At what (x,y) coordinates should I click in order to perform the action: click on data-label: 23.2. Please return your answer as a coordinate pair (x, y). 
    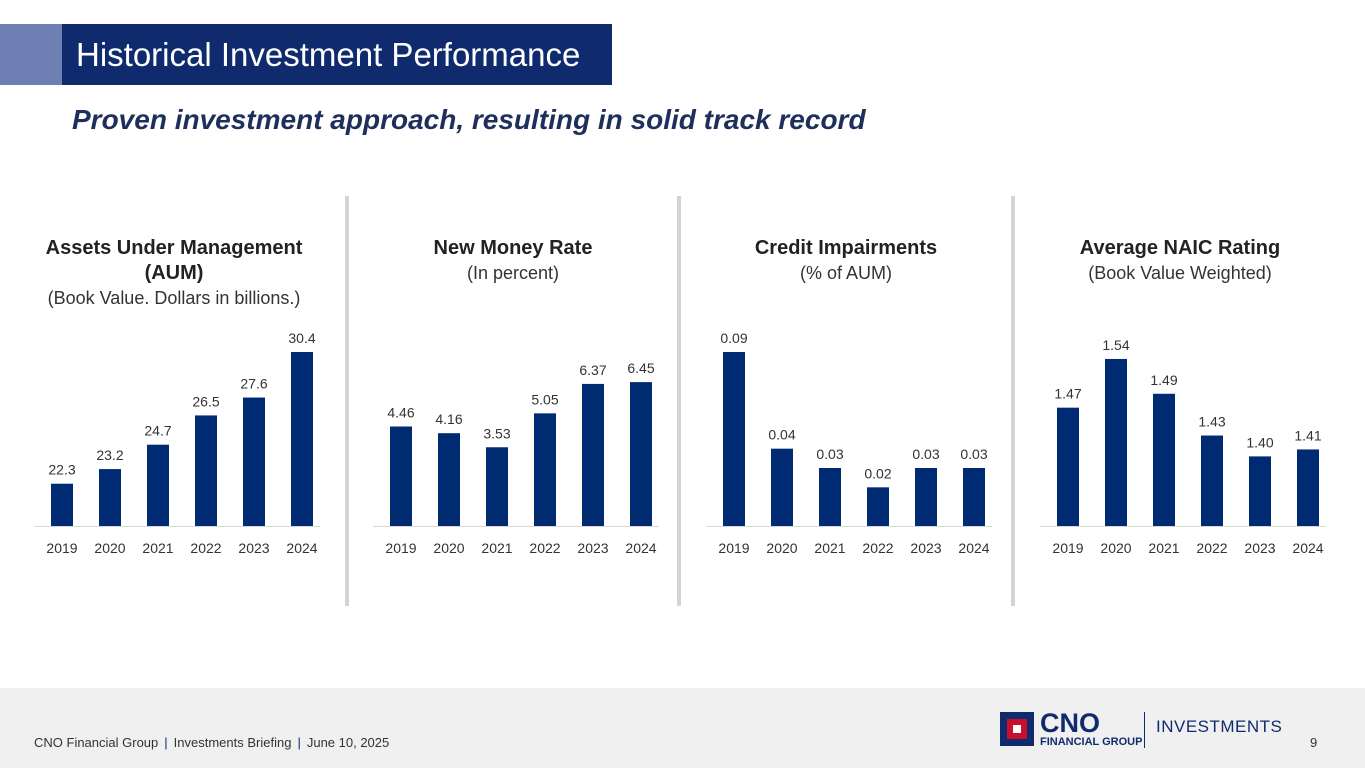
    Looking at the image, I should click on (109, 455).